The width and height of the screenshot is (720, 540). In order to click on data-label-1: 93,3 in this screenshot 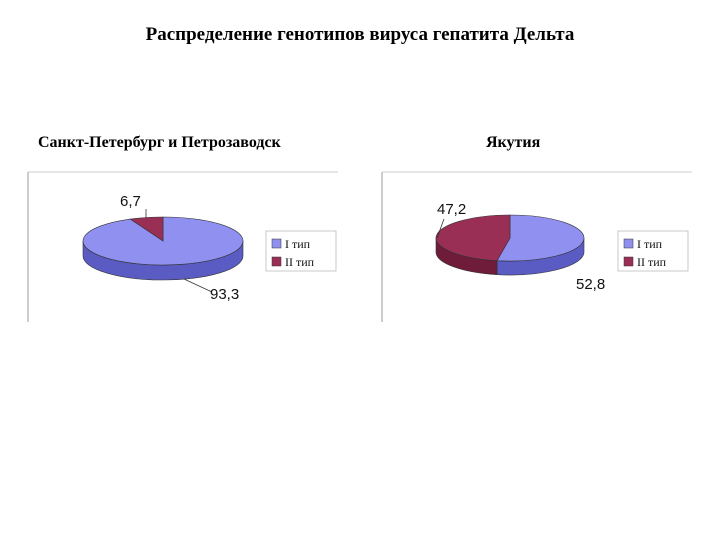, I will do `click(224, 294)`.